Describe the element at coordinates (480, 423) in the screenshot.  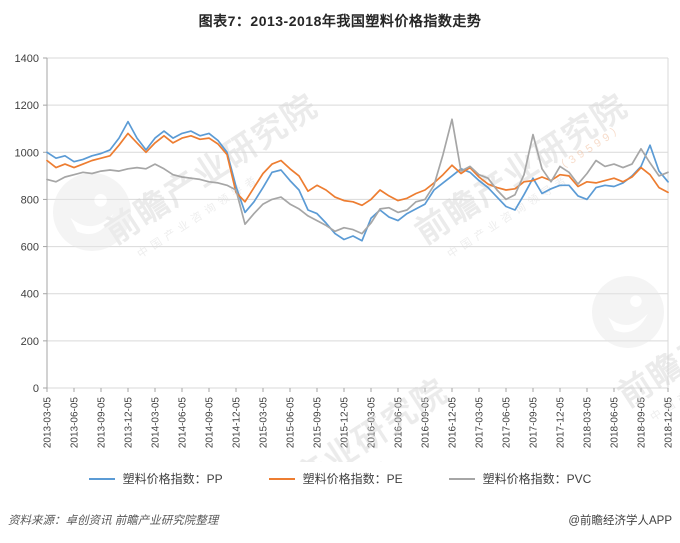
I see `x-tick-label: 2017-03-05` at that location.